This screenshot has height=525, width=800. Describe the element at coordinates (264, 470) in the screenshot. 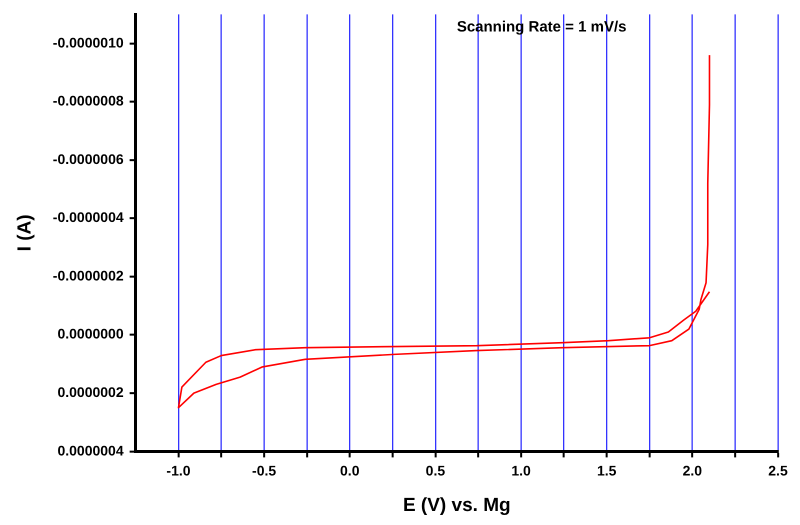

I see `x-tick-label: -0.5` at that location.